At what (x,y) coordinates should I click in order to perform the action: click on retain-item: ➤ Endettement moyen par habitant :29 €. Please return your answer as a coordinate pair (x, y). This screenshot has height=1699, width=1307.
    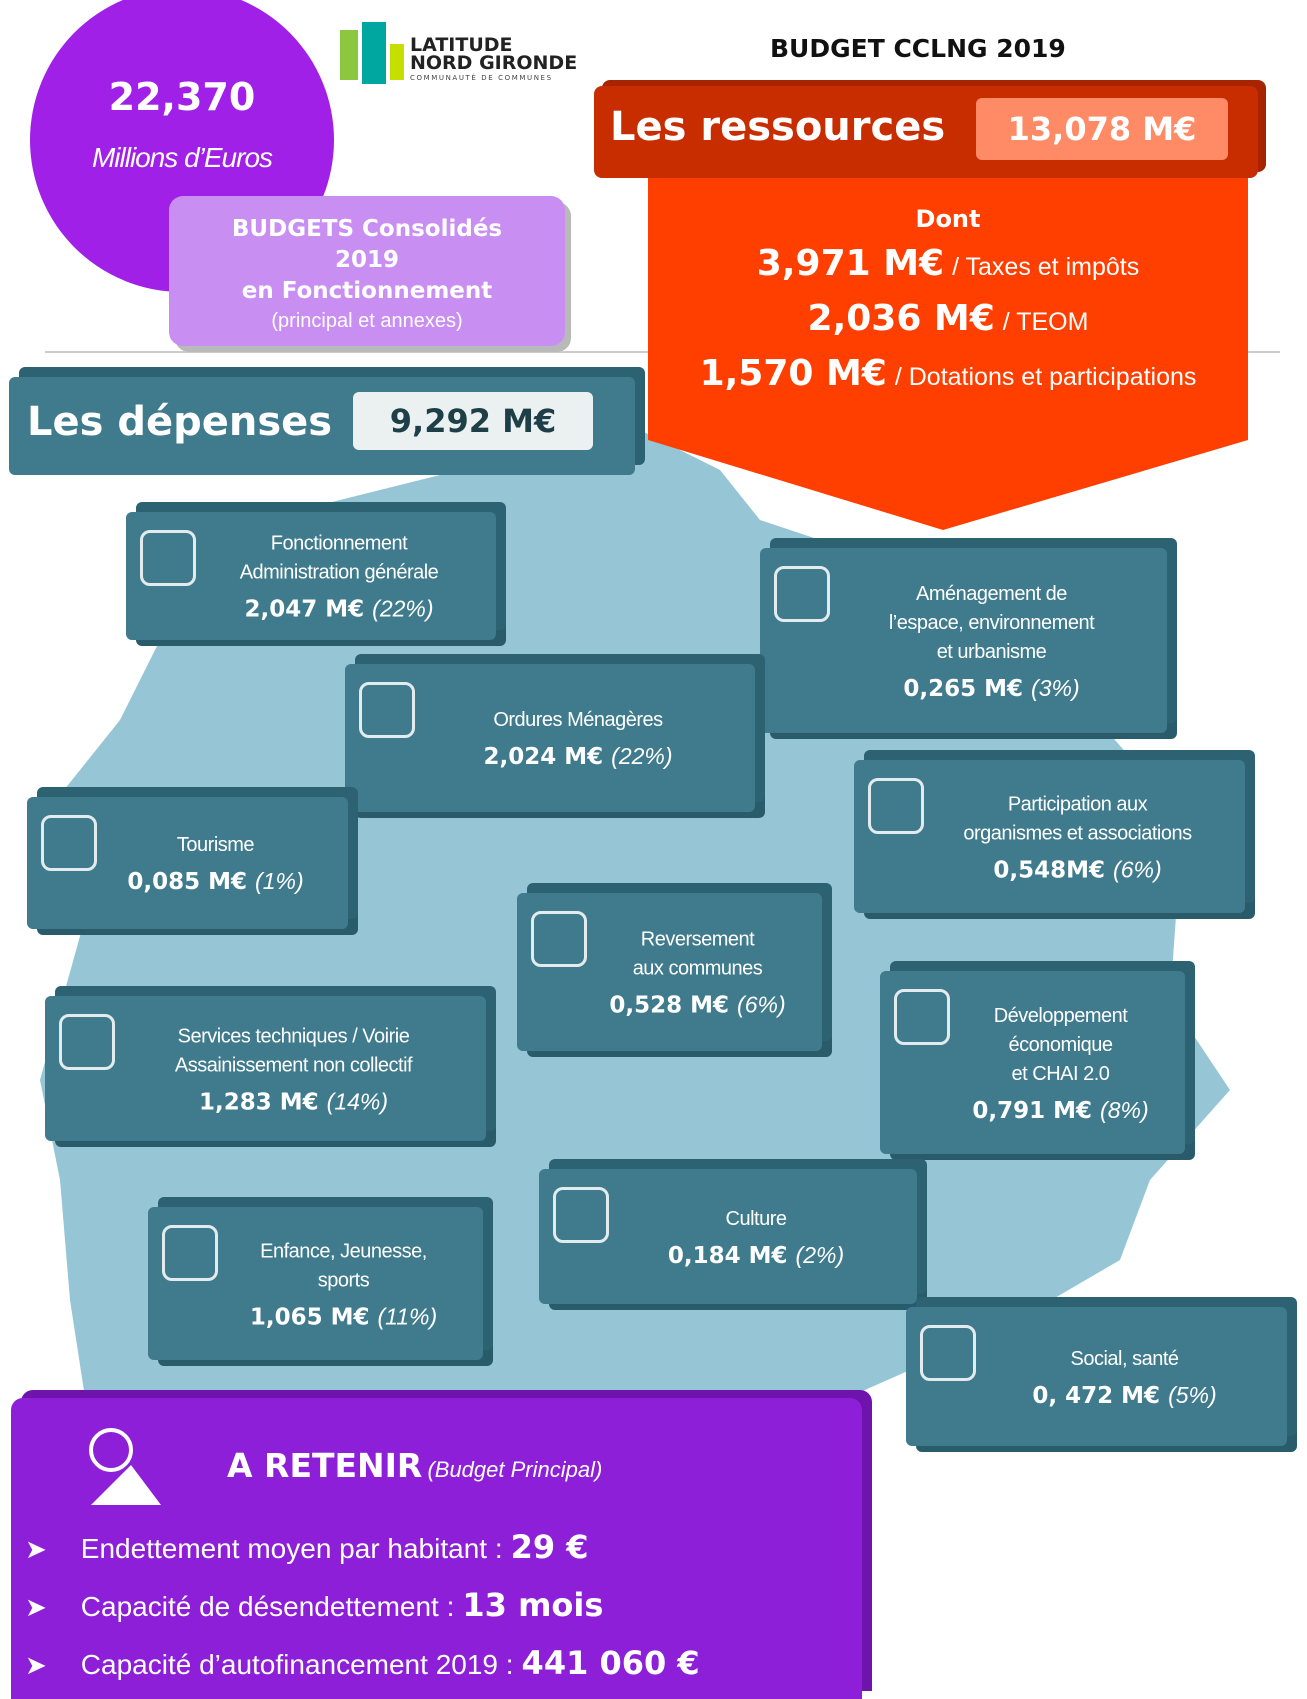
    Looking at the image, I should click on (307, 1547).